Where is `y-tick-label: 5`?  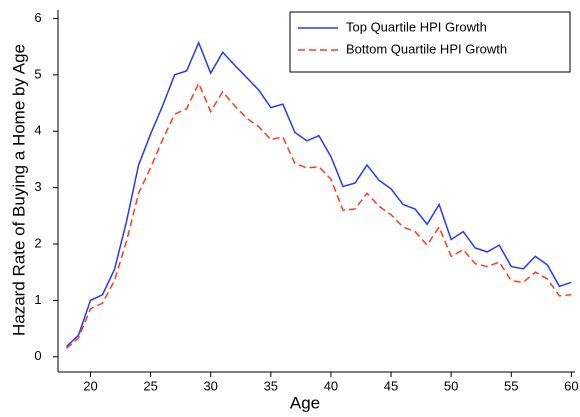
y-tick-label: 5 is located at coordinates (37, 73).